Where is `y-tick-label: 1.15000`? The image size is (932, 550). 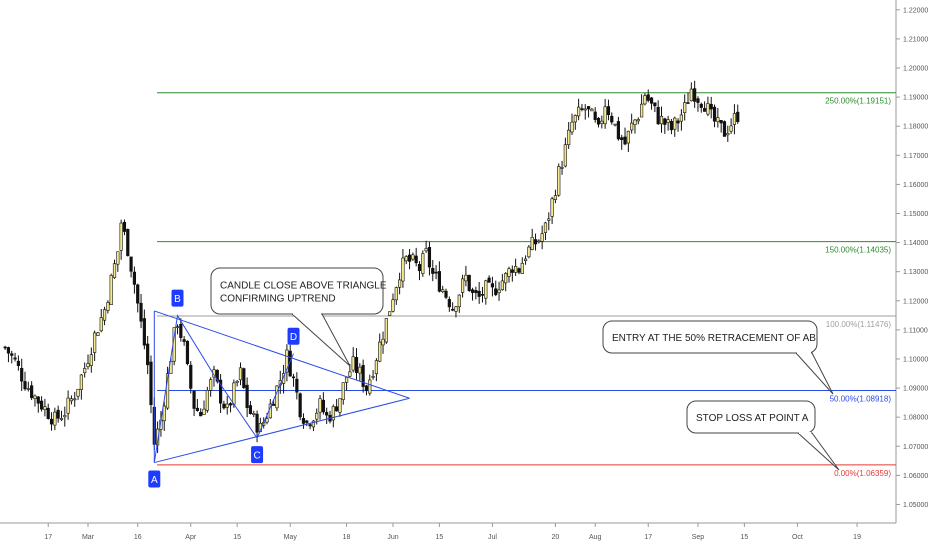
y-tick-label: 1.15000 is located at coordinates (915, 214).